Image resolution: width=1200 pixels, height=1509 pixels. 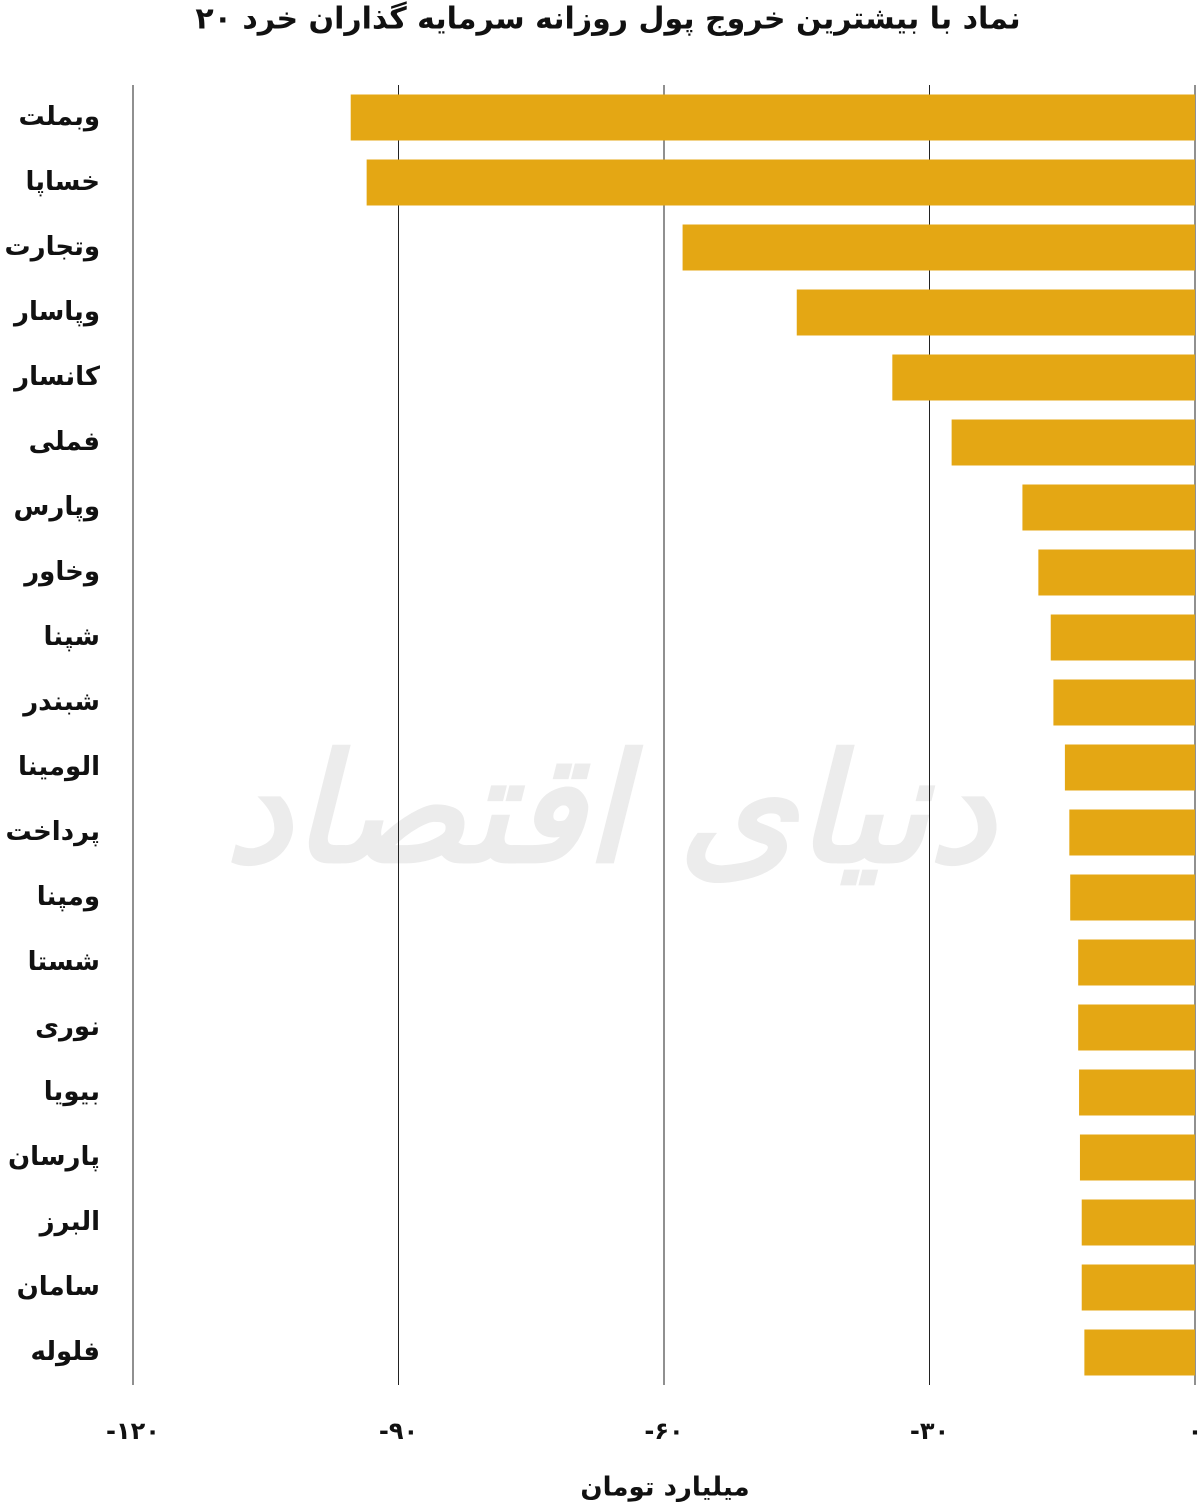 I want to click on x-tick-label: ۰, so click(x=1194, y=1431).